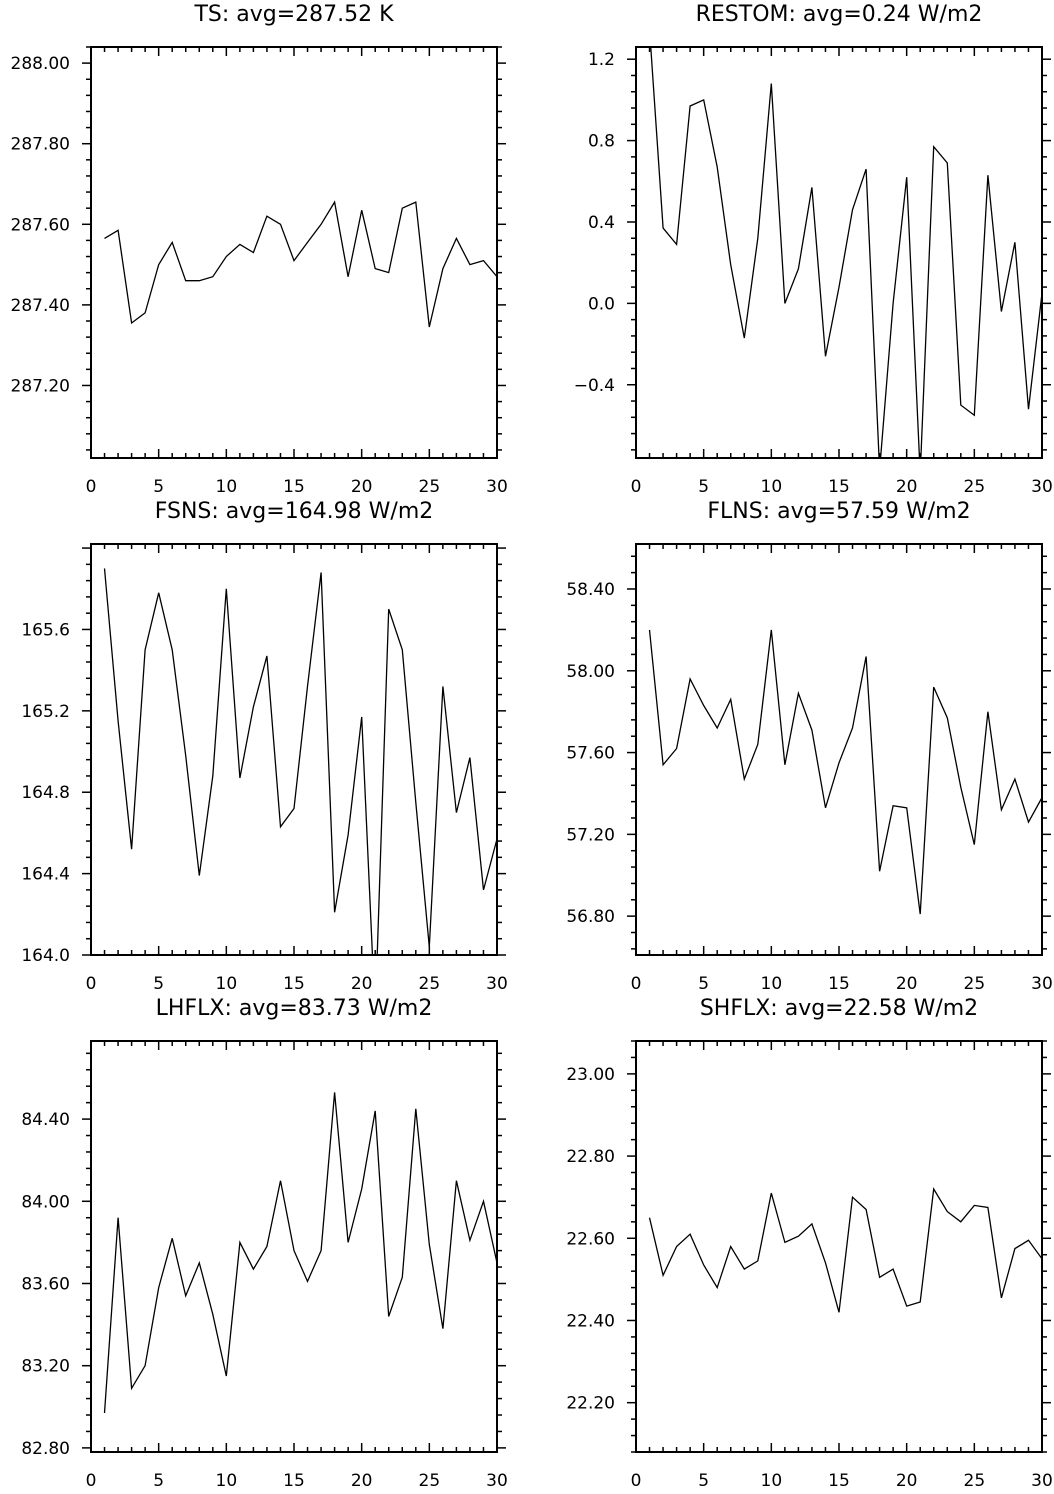 The width and height of the screenshot is (1054, 1494). What do you see at coordinates (45, 793) in the screenshot?
I see `y-tick-label: 164.8` at bounding box center [45, 793].